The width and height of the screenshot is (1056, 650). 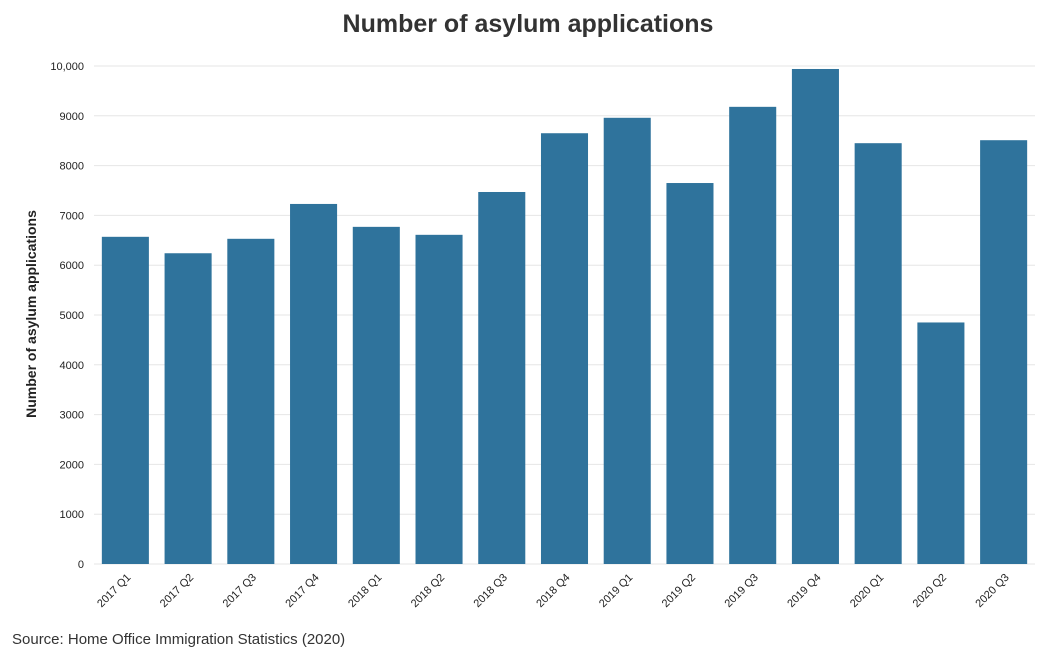 What do you see at coordinates (72, 515) in the screenshot?
I see `y-tick-label: 1000` at bounding box center [72, 515].